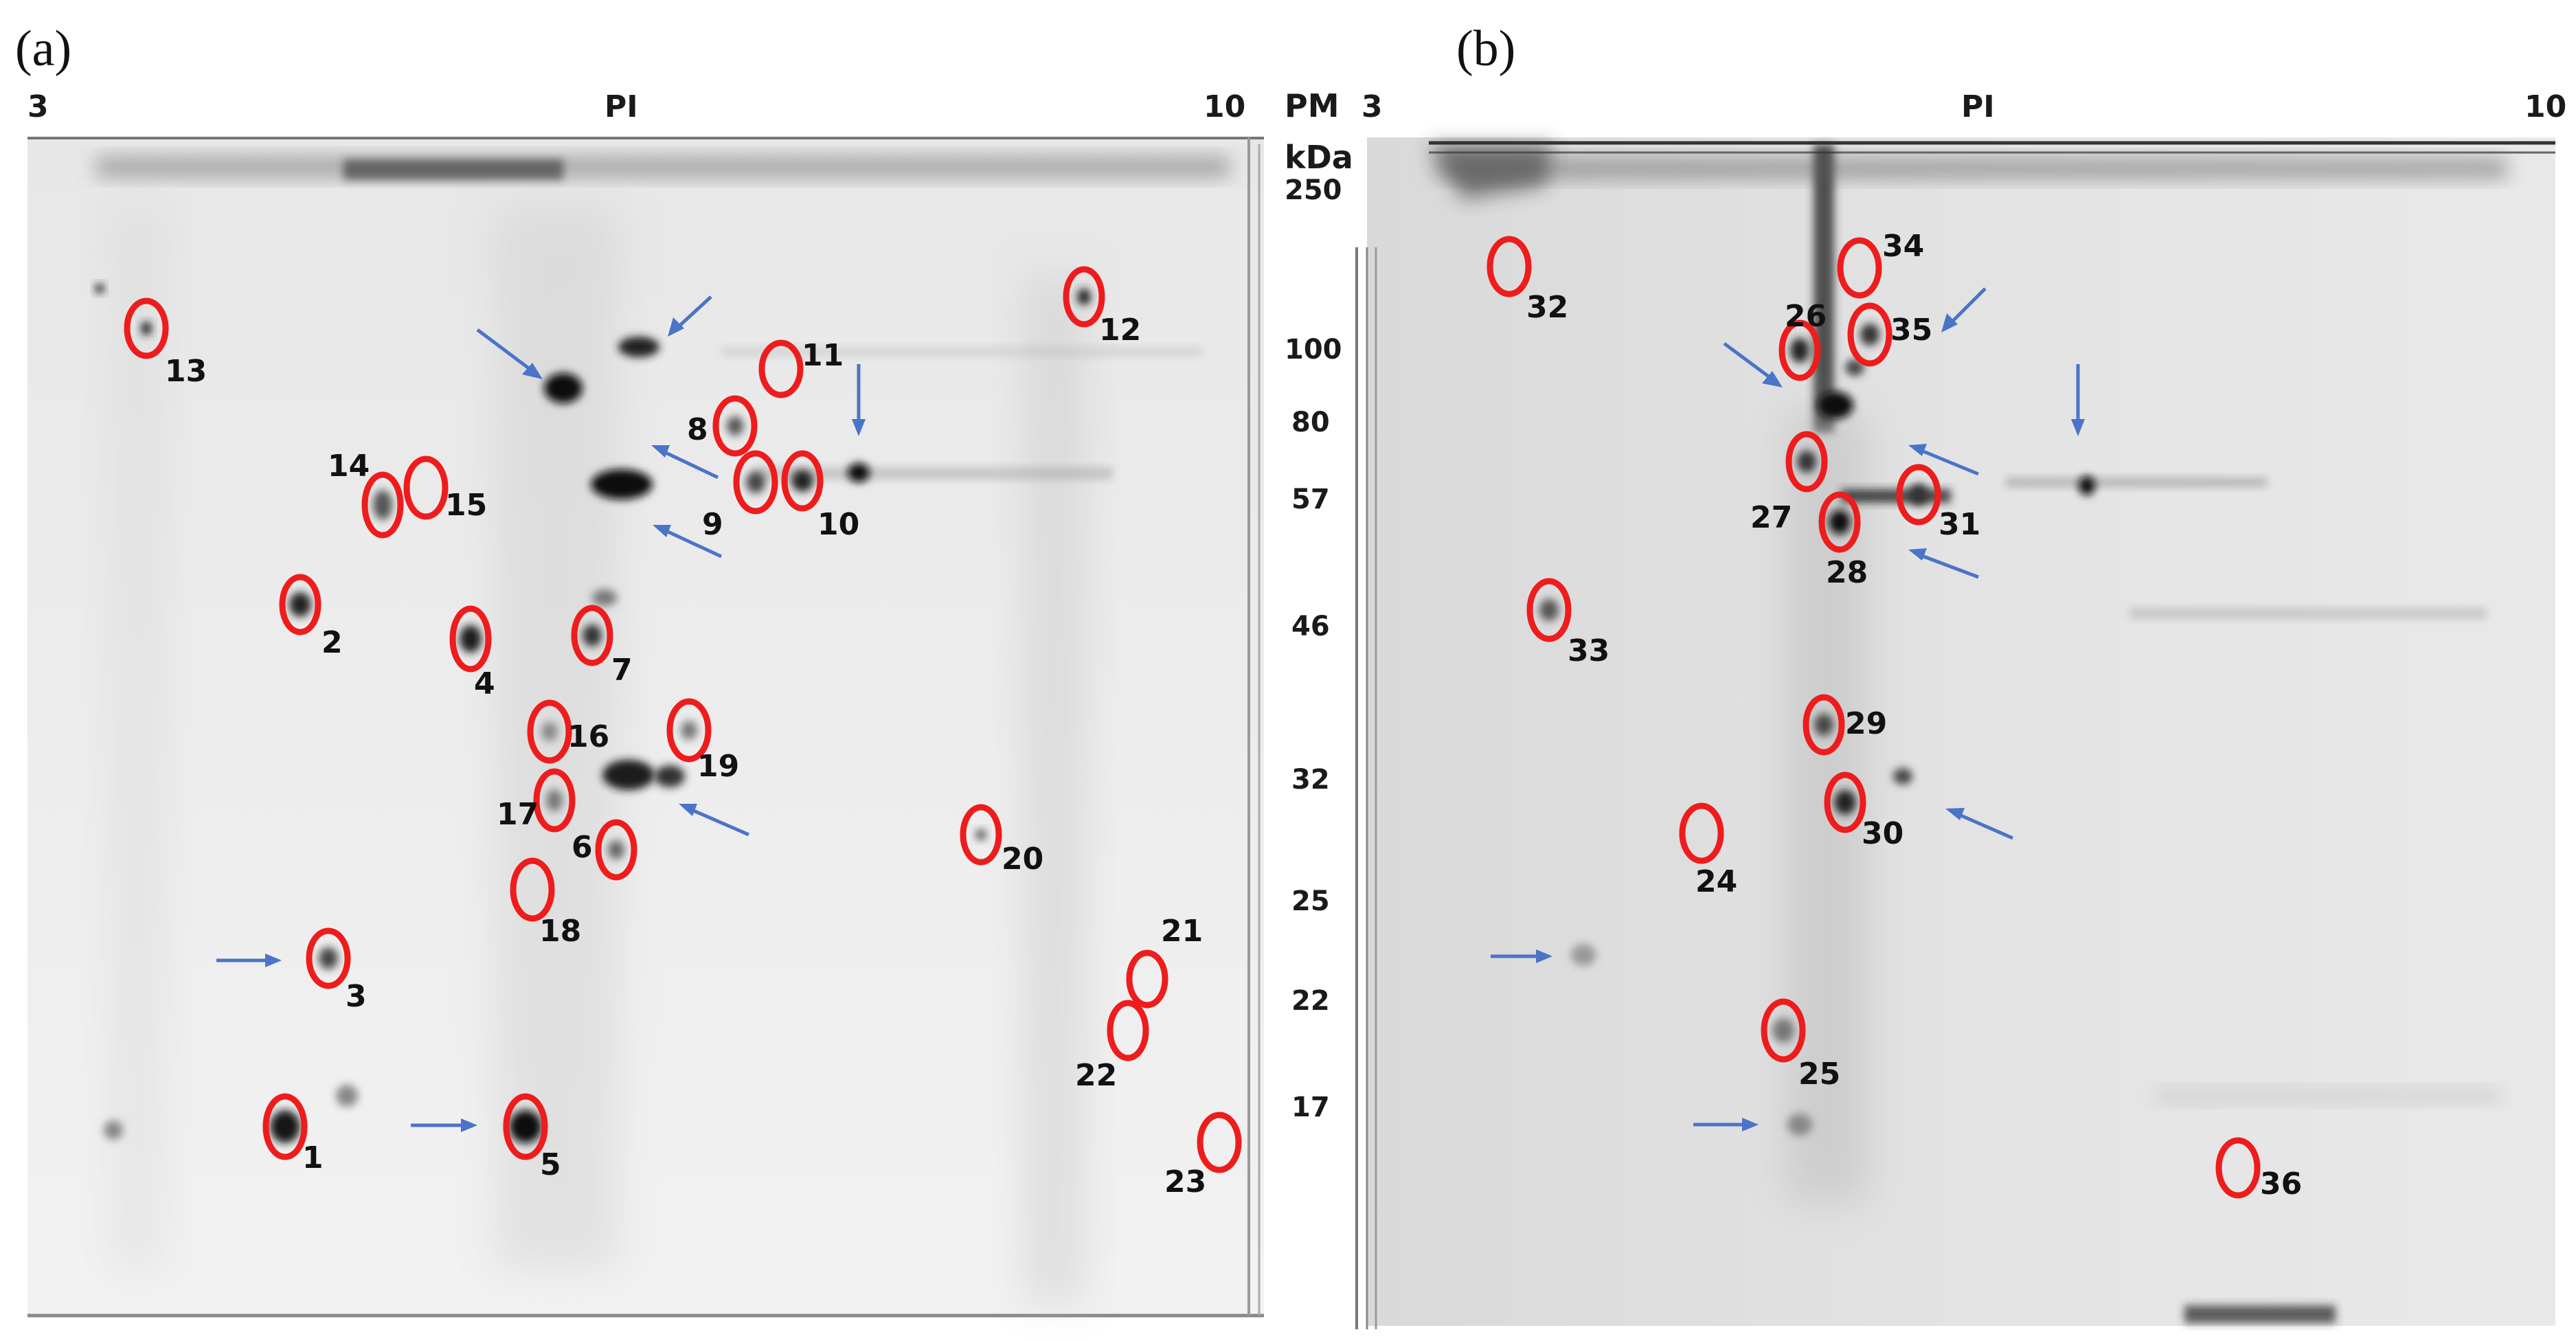 This screenshot has height=1341, width=2576. I want to click on spot-label: 33, so click(1588, 650).